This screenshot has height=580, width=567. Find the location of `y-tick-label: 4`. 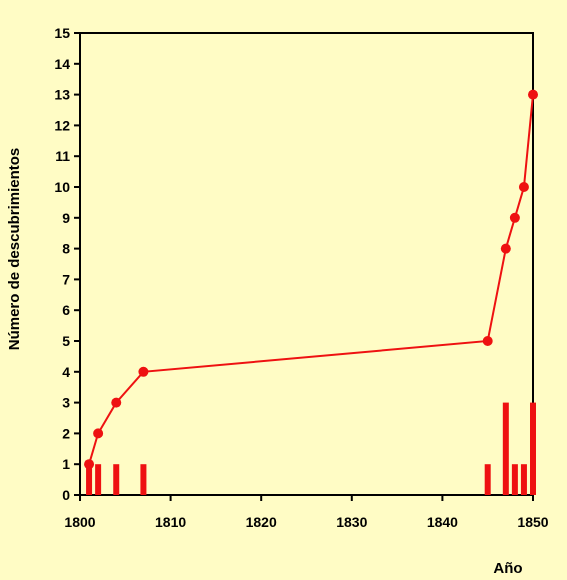

y-tick-label: 4 is located at coordinates (66, 372).